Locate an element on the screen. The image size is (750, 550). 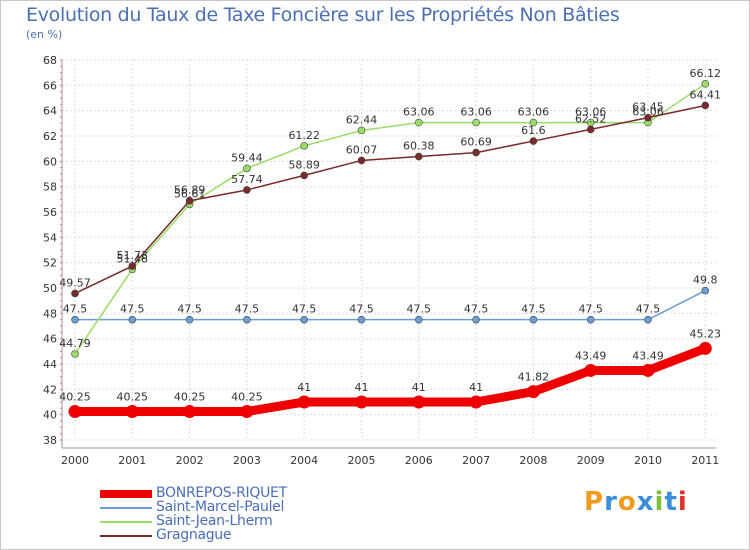
y-tick-label: 44 is located at coordinates (50, 364).